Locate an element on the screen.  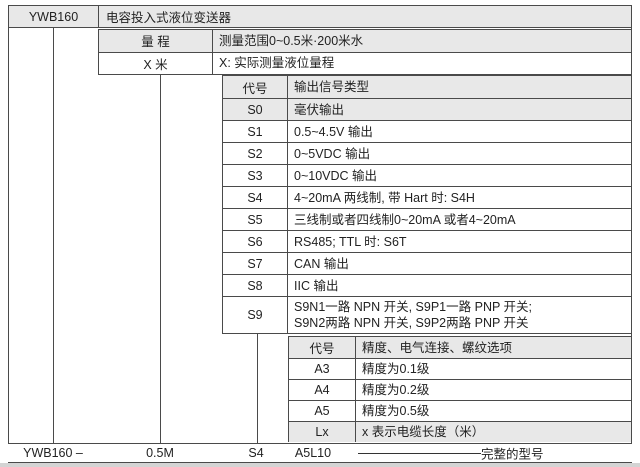
signal-code-cell: S6 is located at coordinates (255, 241).